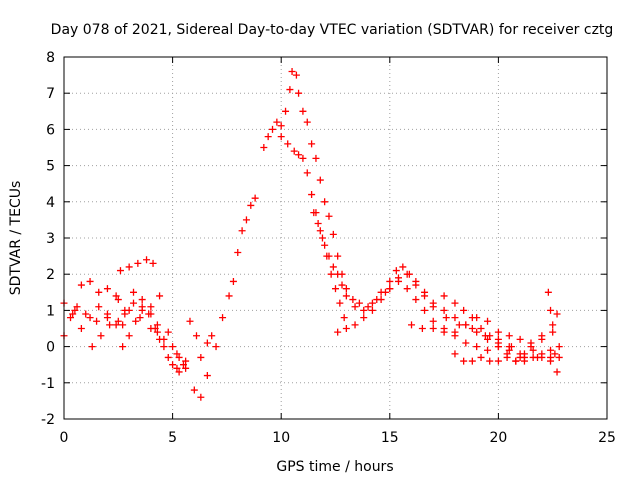 The width and height of the screenshot is (640, 480). Describe the element at coordinates (50, 311) in the screenshot. I see `y-tick-label: 1` at that location.